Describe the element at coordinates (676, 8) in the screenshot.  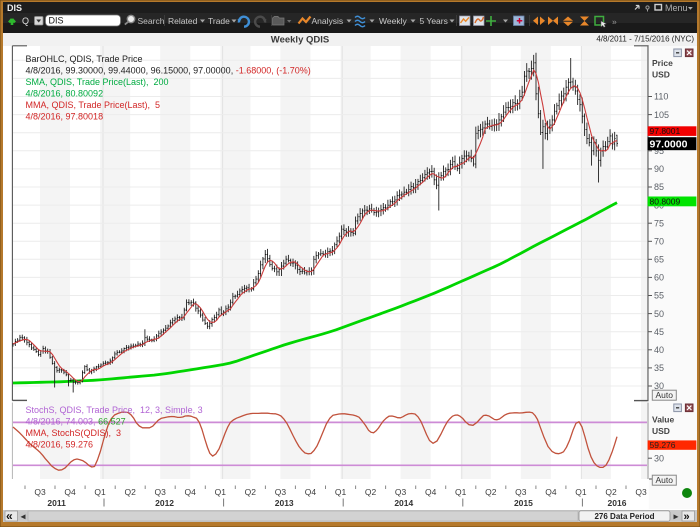
I see `svg-text: Menu` at that location.